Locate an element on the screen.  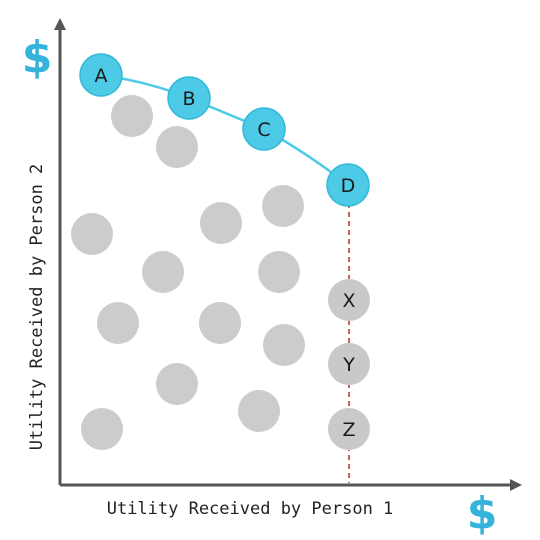
point-y-circle is located at coordinates (349, 364).